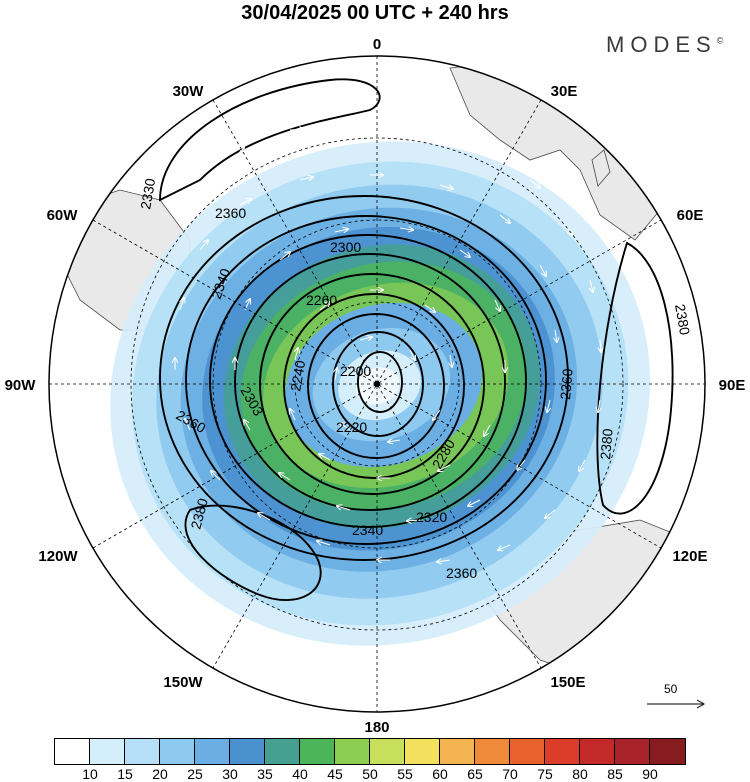 The height and width of the screenshot is (782, 750). Describe the element at coordinates (63, 215) in the screenshot. I see `lon-label-60w: 60W` at that location.